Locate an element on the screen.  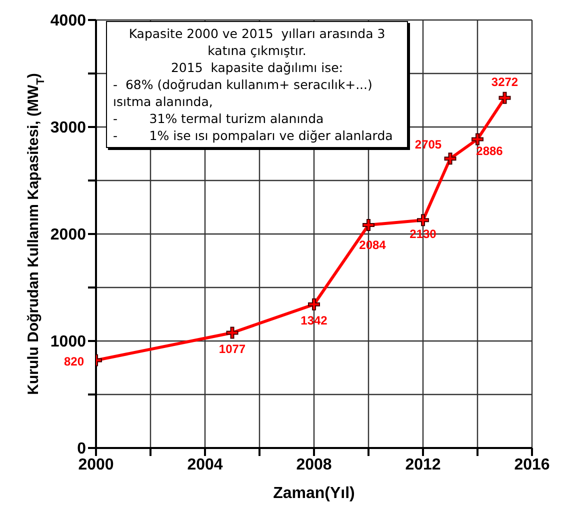
x-axis-title: Zaman(Yıl) is located at coordinates (314, 493).